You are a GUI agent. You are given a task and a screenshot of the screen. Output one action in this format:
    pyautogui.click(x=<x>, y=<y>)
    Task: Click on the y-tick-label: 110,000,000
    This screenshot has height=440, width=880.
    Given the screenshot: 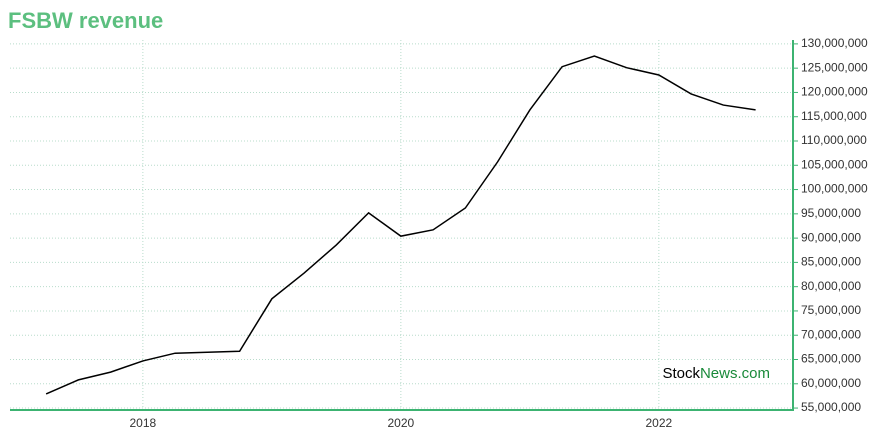 What is the action you would take?
    pyautogui.click(x=834, y=140)
    